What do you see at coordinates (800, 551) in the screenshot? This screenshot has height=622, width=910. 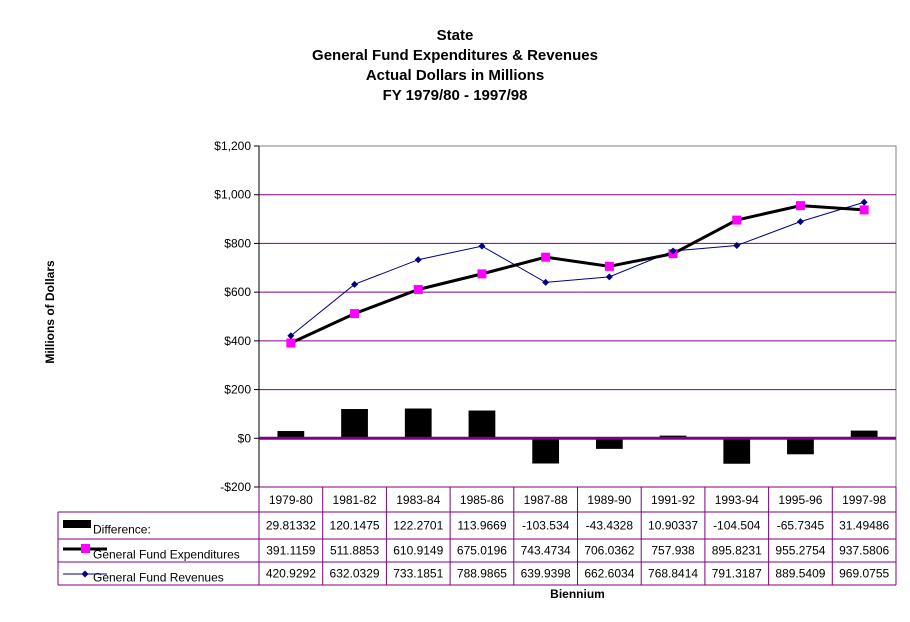 I see `table-value: 955.2754` at bounding box center [800, 551].